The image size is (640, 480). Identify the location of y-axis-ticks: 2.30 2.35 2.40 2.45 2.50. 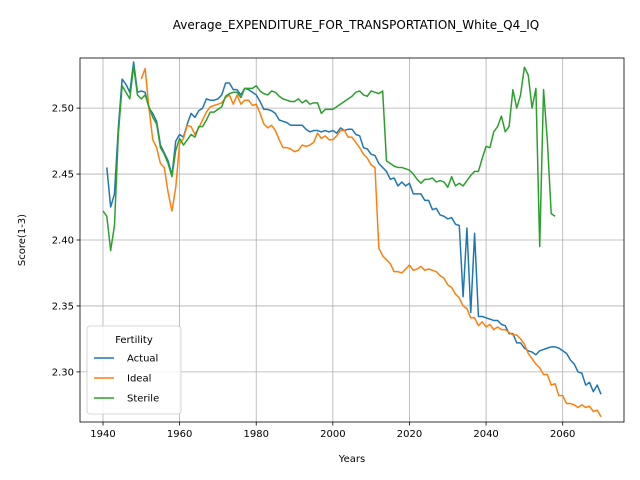
(66, 241).